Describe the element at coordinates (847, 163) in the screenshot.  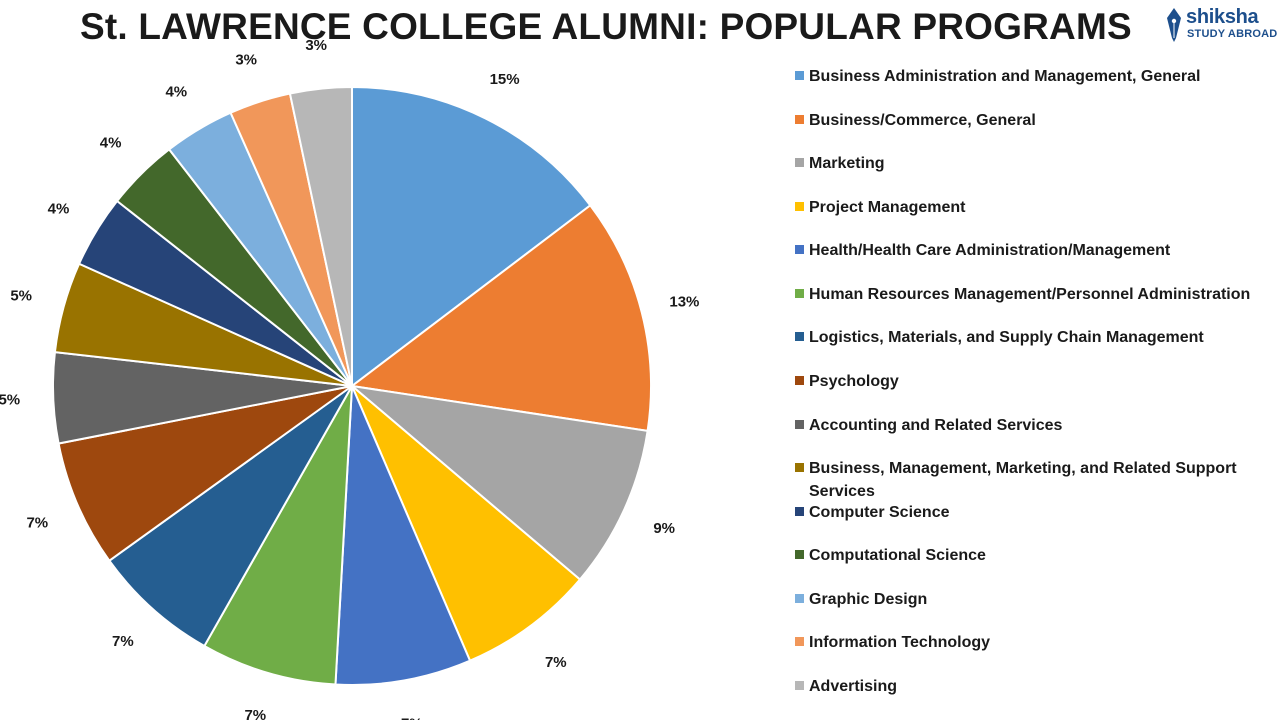
I see `legend-label: Marketing` at that location.